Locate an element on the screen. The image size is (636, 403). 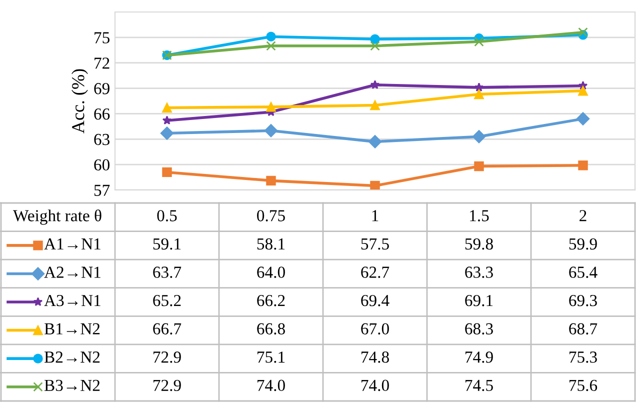
legend-label: A3→N1 is located at coordinates (72, 300).